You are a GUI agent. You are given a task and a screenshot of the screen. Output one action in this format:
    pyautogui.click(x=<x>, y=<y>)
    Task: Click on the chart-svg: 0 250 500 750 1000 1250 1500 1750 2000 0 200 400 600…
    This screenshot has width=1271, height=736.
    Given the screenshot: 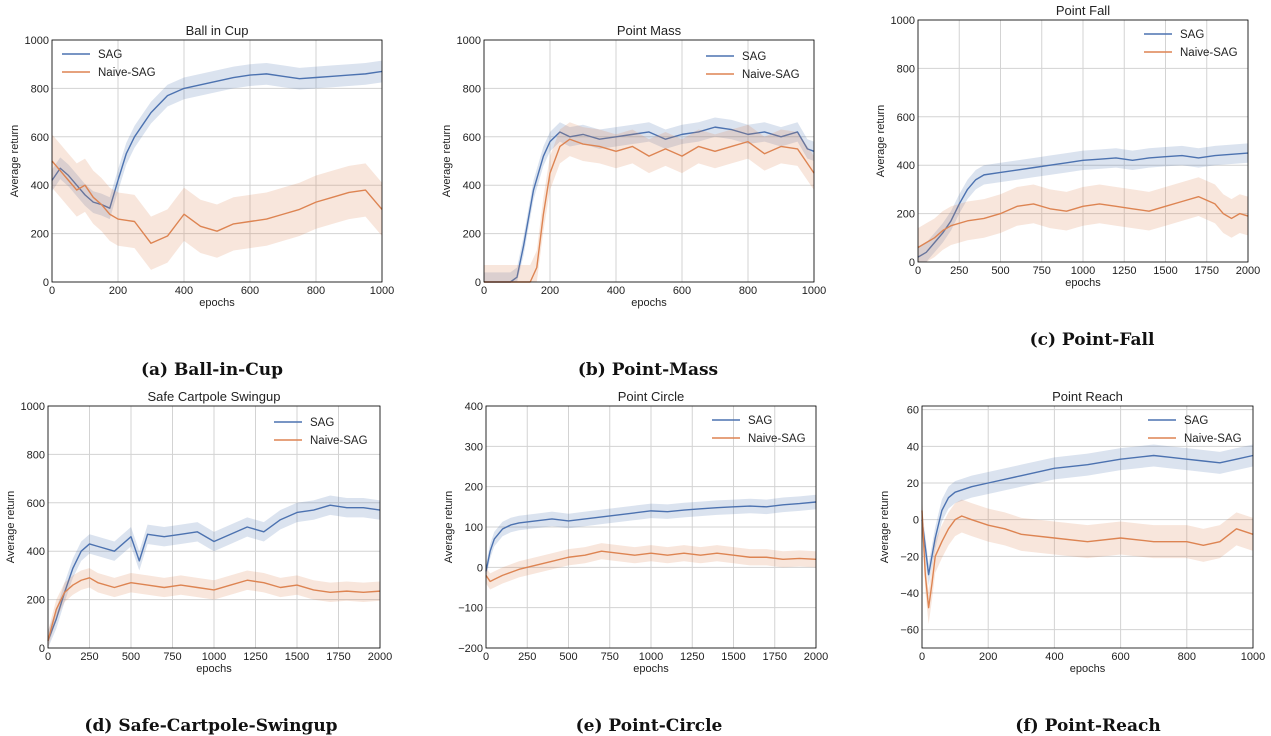 What is the action you would take?
    pyautogui.click(x=1067, y=146)
    